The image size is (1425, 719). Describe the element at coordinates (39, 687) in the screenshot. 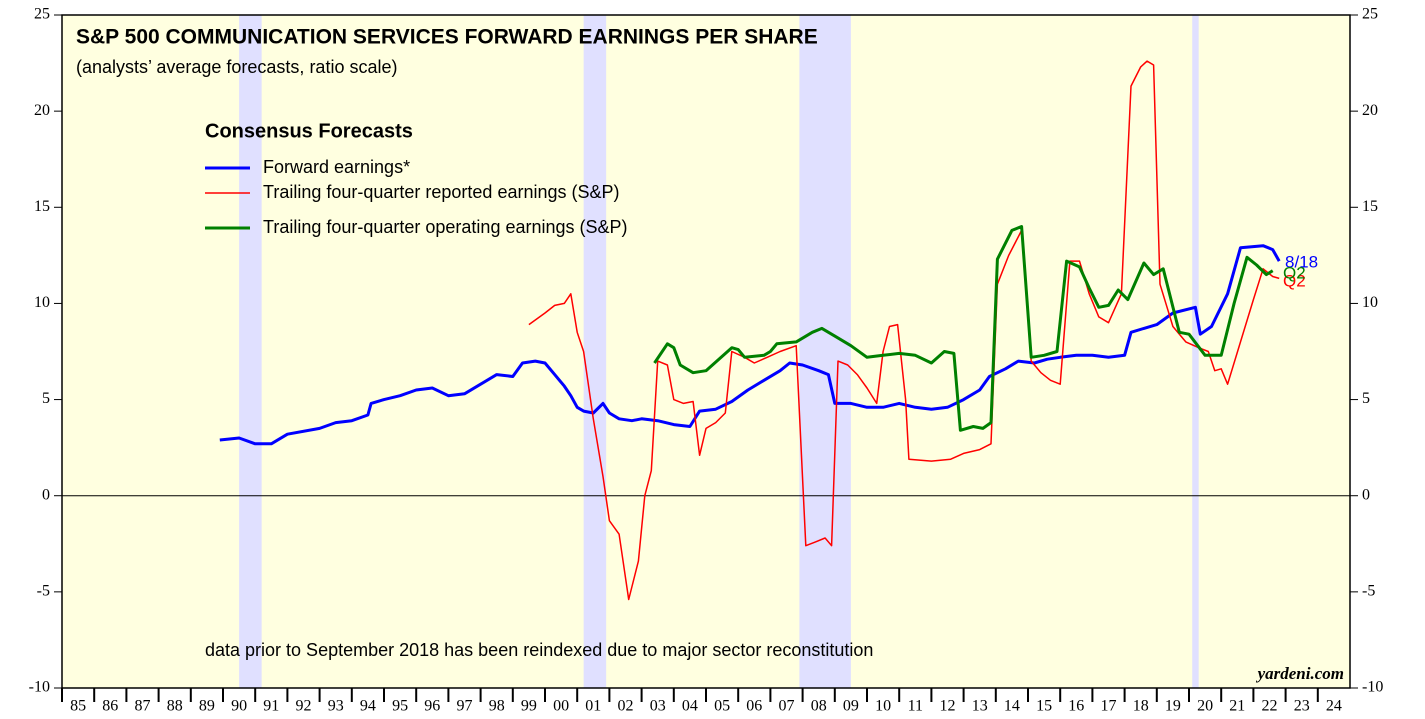

I see `y-tick-label: -10` at that location.